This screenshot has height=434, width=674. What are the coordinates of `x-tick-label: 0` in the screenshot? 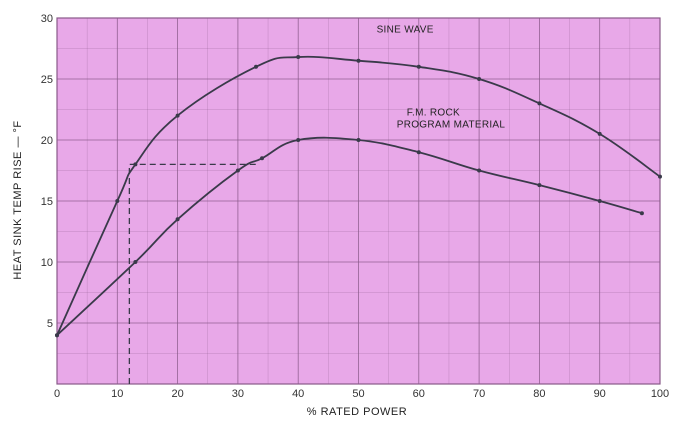 It's located at (57, 394).